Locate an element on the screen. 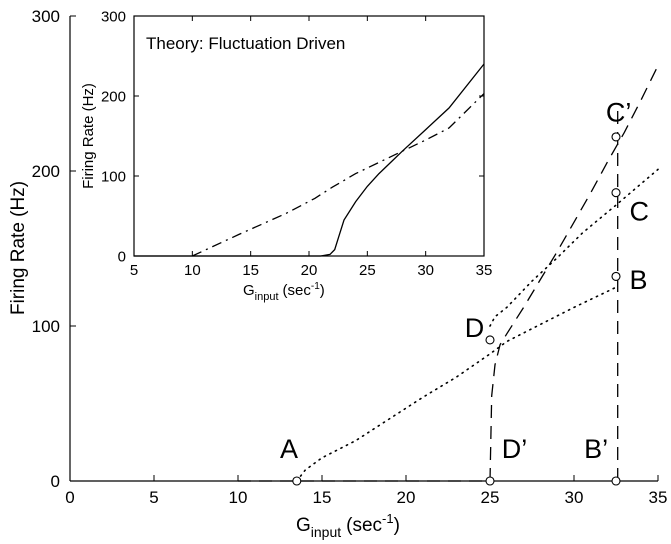 The height and width of the screenshot is (544, 671). main-x-axis-label-unit: (sec is located at coordinates (364, 525).